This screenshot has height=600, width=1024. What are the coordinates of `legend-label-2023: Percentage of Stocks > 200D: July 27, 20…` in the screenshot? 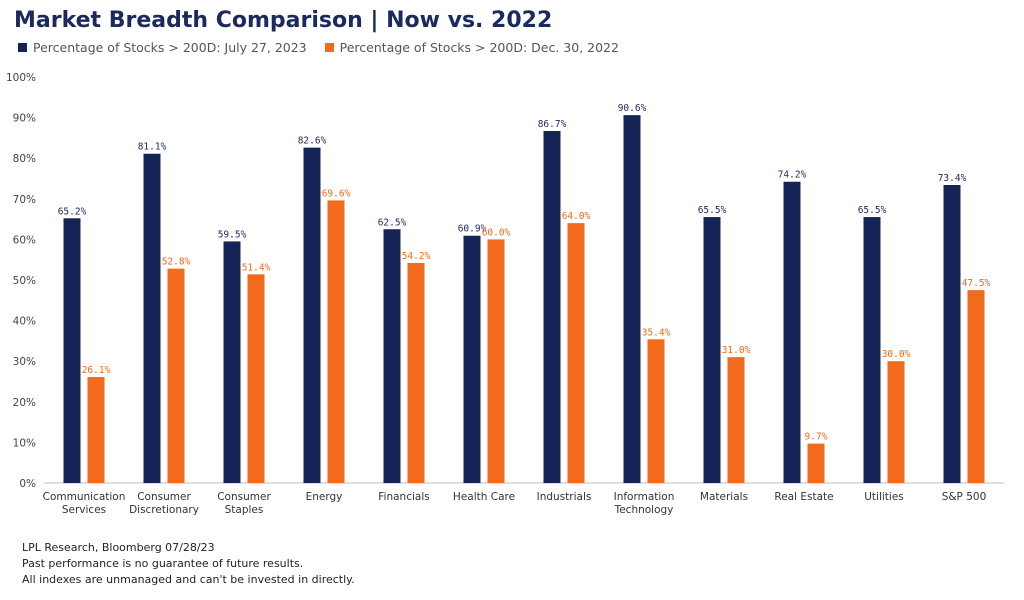 It's located at (170, 47).